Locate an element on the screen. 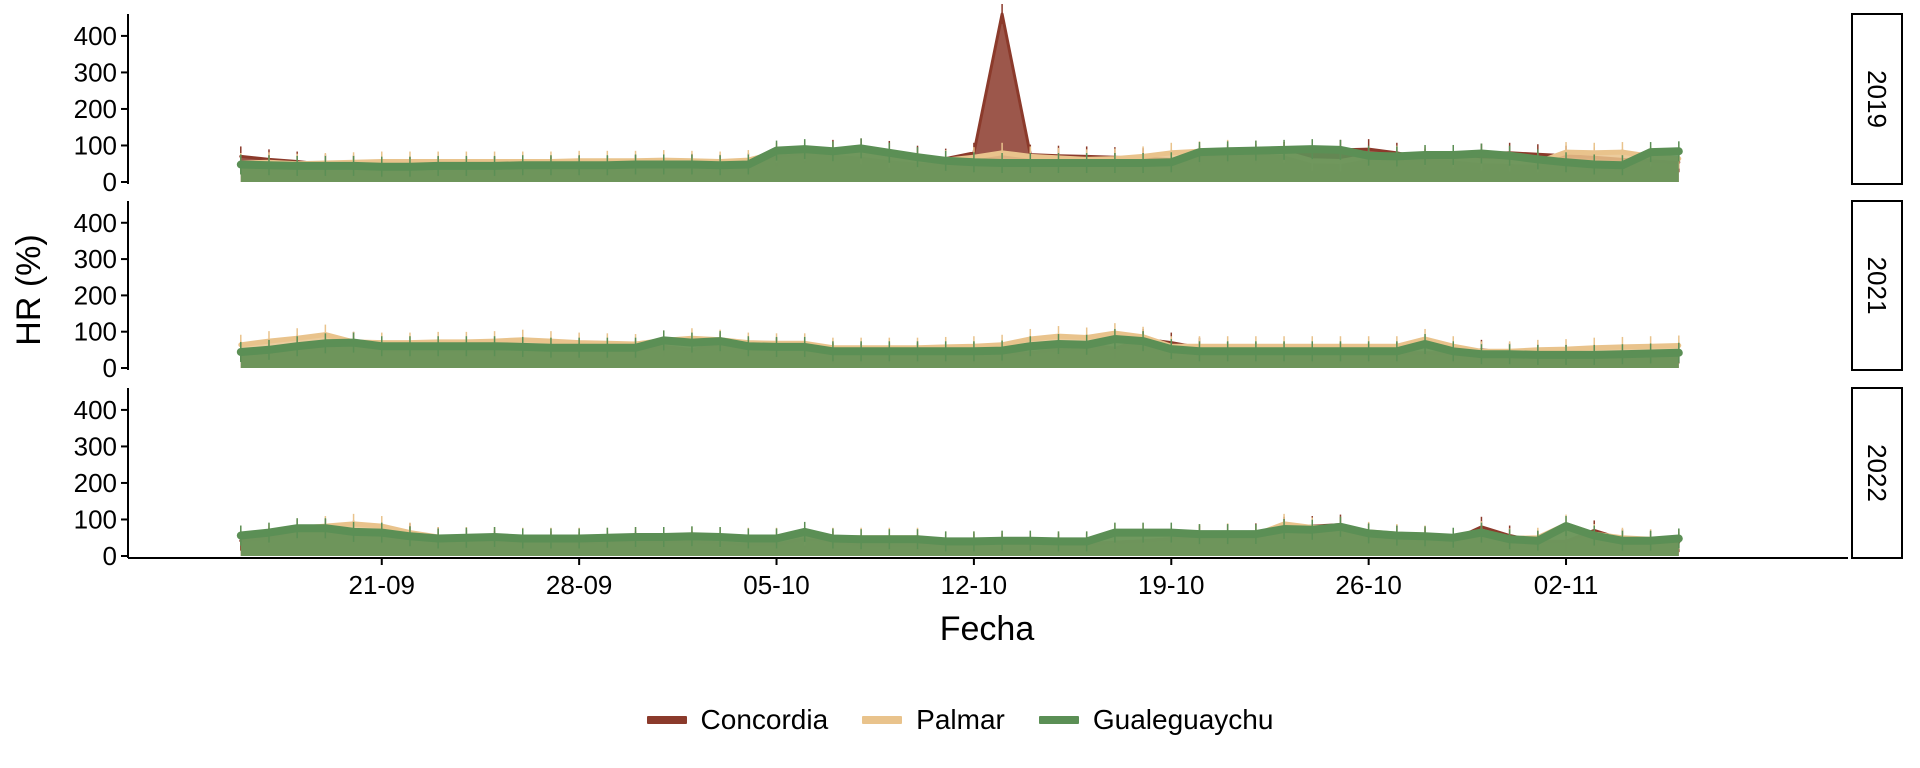  x-tick-label: 21-09 is located at coordinates (382, 585).